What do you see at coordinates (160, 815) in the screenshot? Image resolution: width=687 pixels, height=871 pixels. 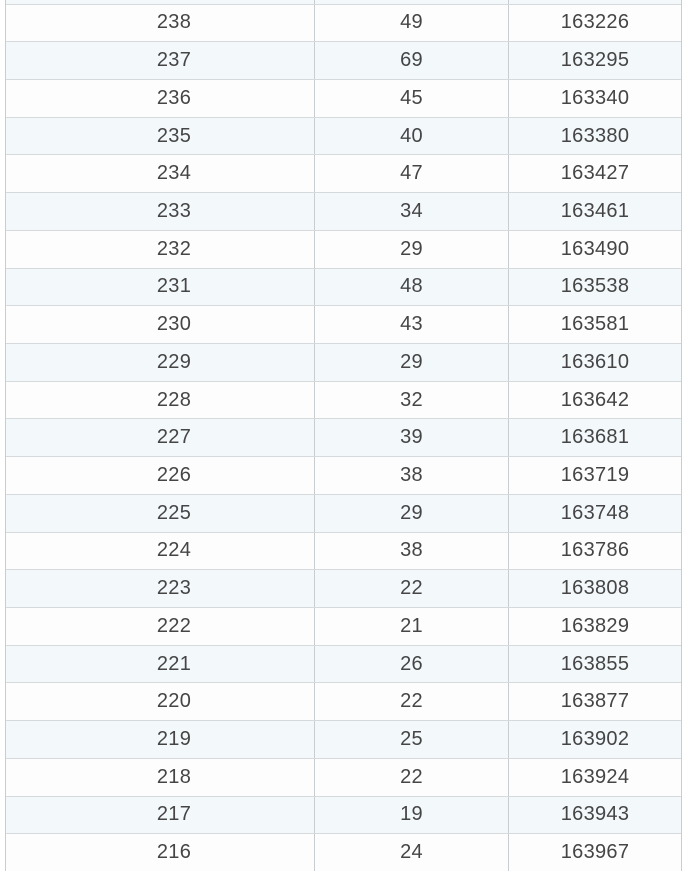 I see `score-cell: 217` at bounding box center [160, 815].